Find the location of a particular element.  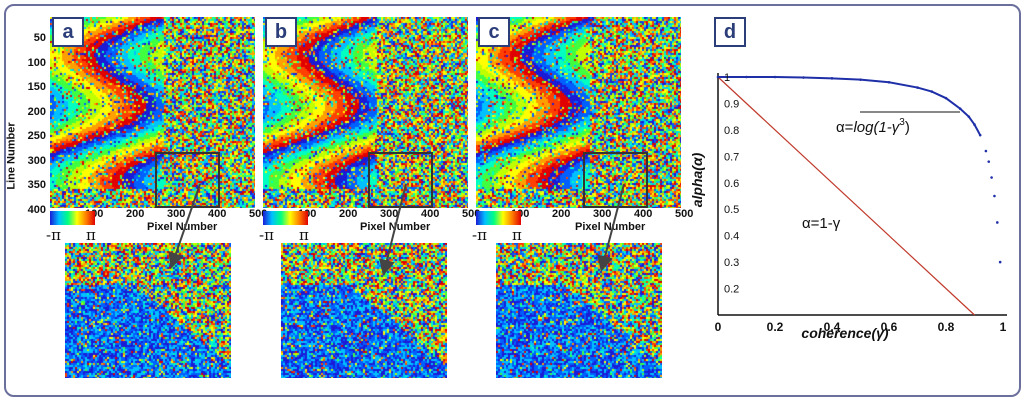

chart-x-tick-0.6: 0.6 is located at coordinates (889, 327).